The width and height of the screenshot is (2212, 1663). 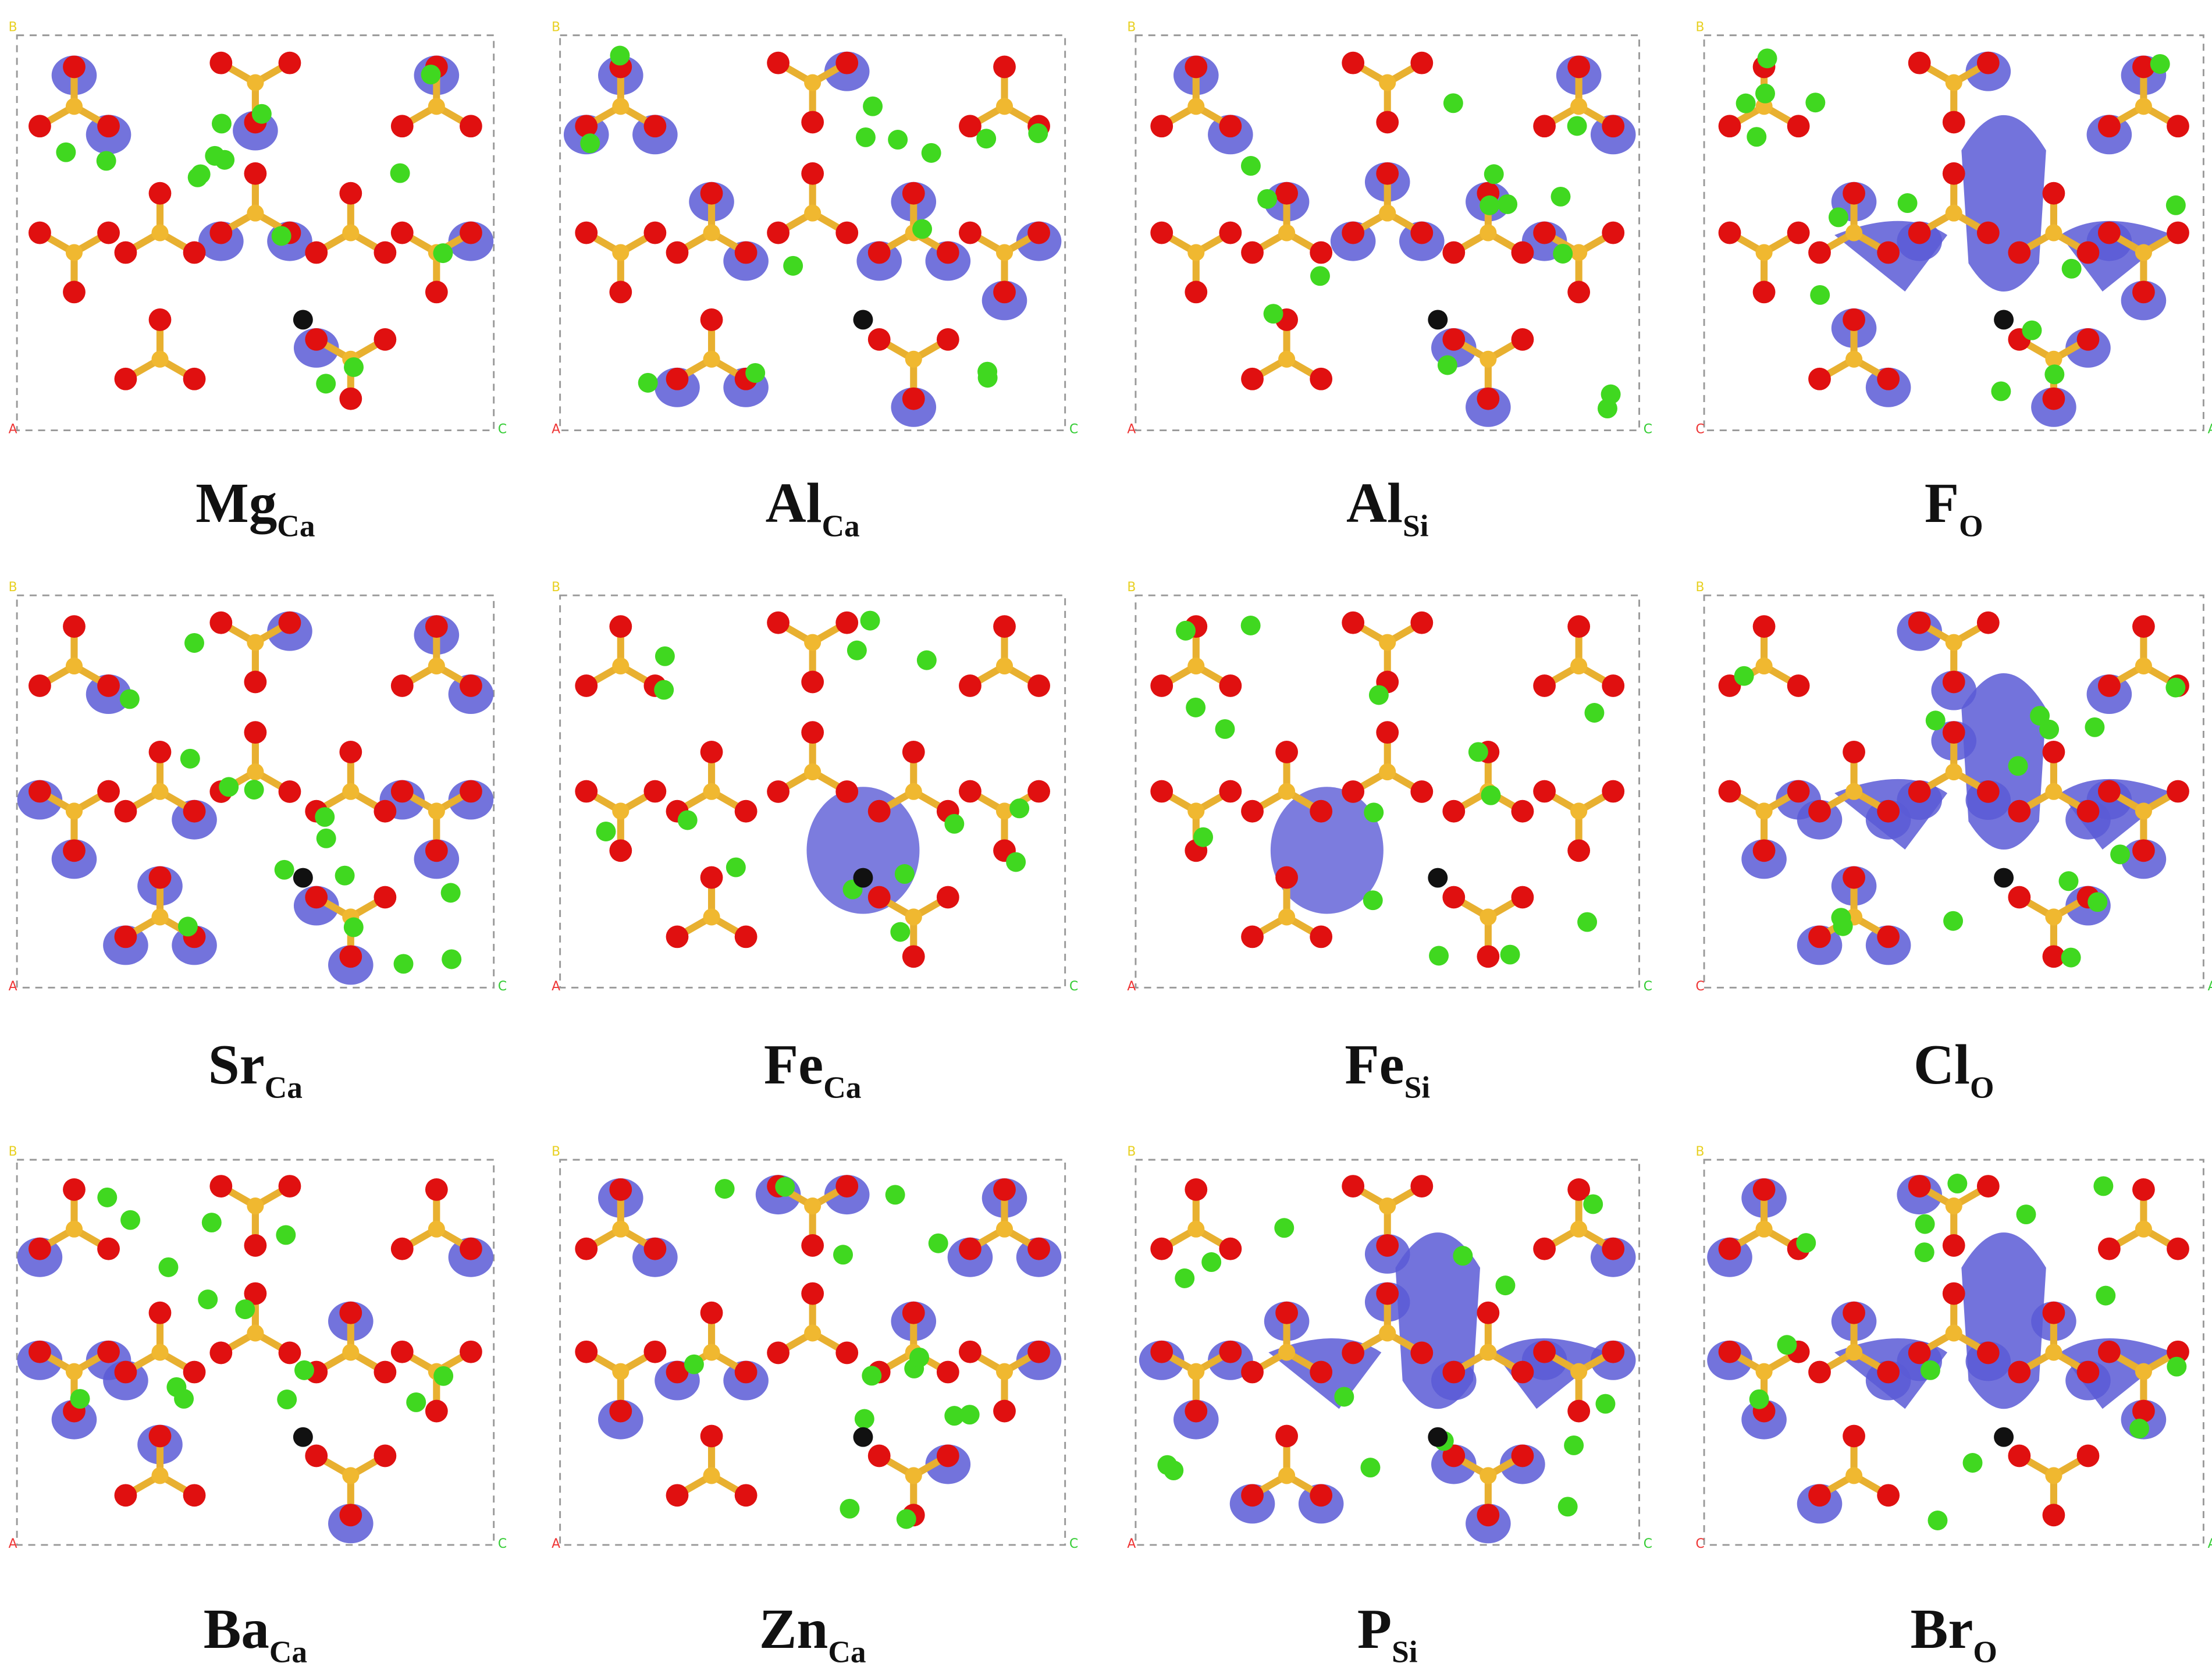 I want to click on defect-atom, so click(x=2004, y=1437).